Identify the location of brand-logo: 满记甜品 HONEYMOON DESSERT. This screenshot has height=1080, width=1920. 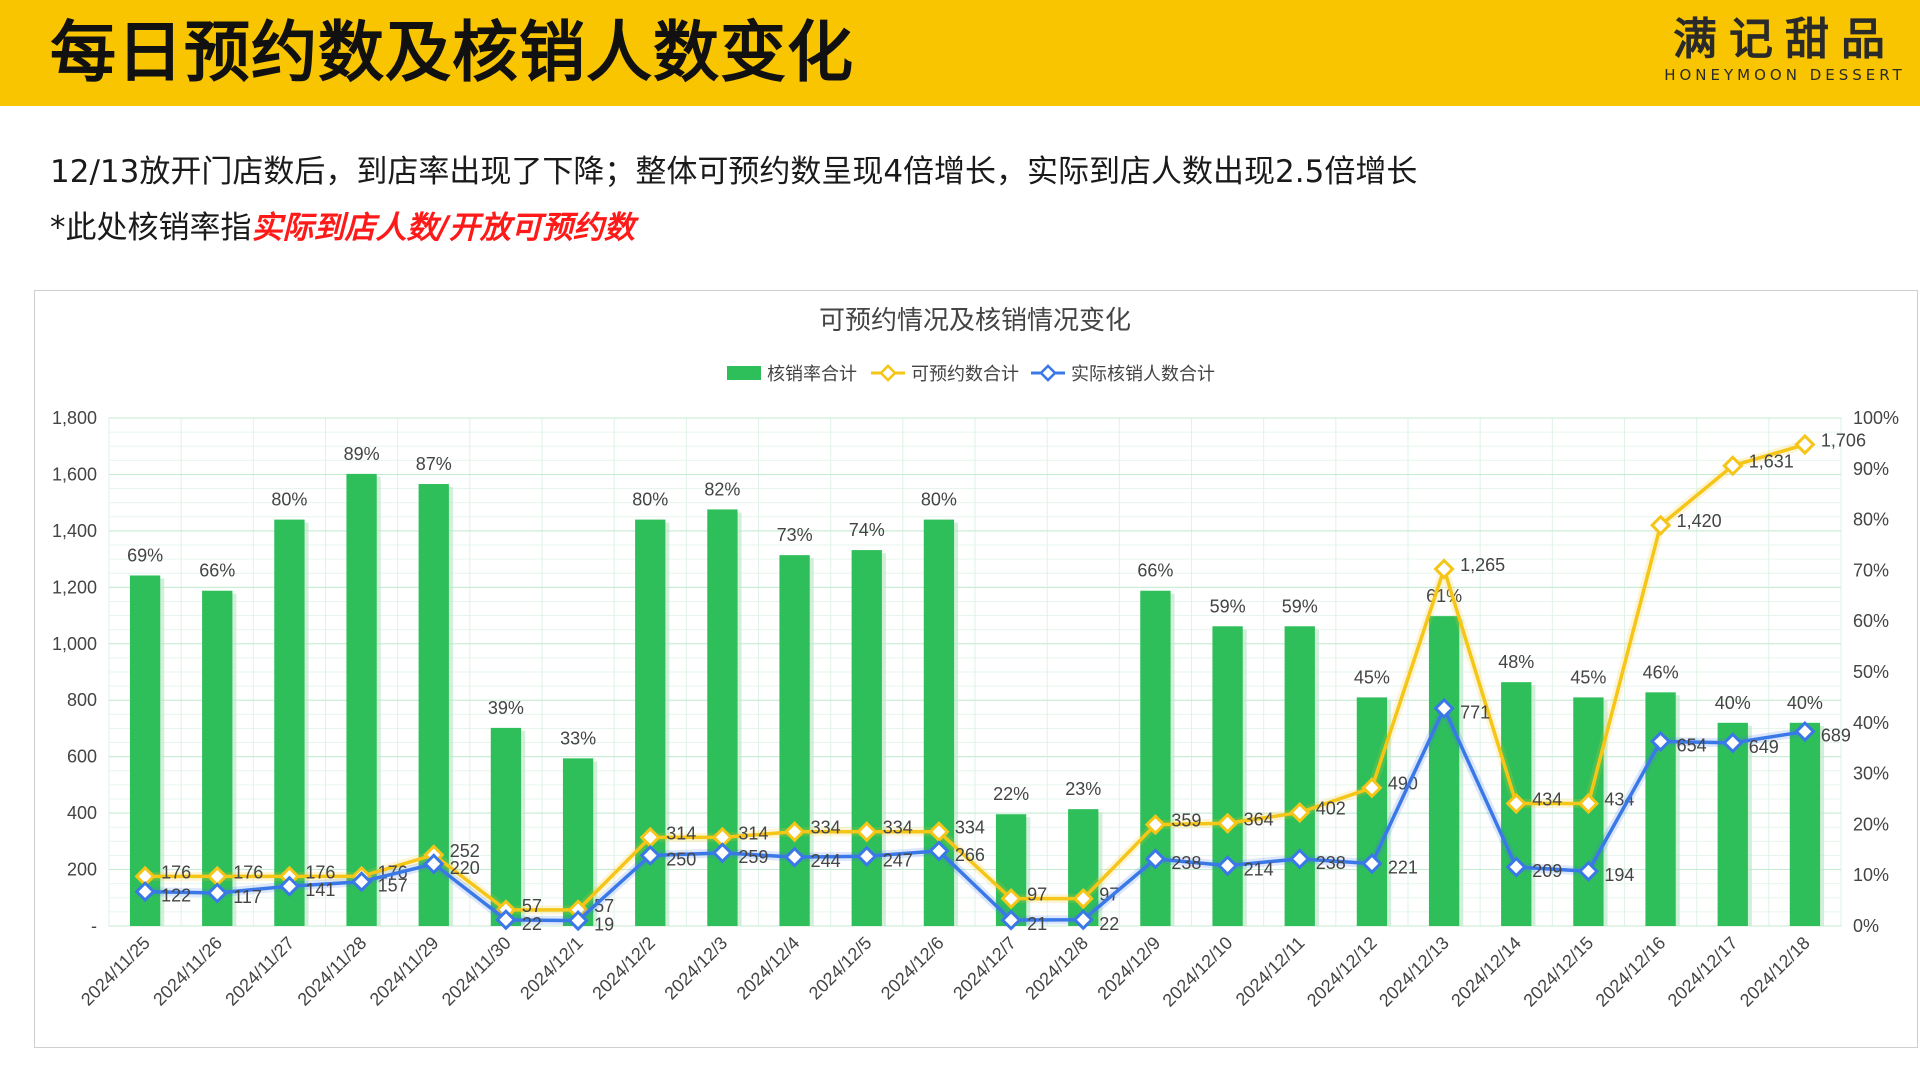
(1785, 54).